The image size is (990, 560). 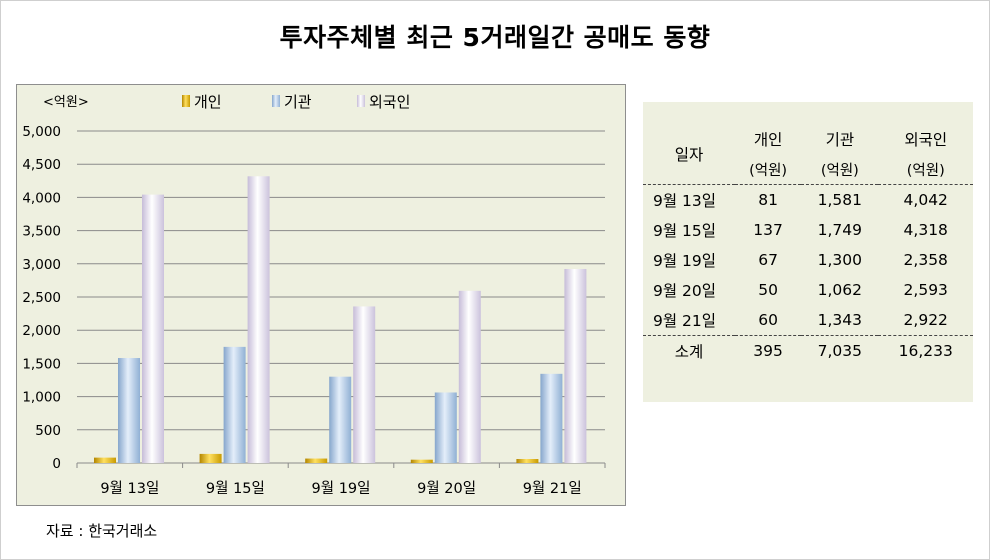 I want to click on y-tick-label: 2,000, so click(x=41, y=331).